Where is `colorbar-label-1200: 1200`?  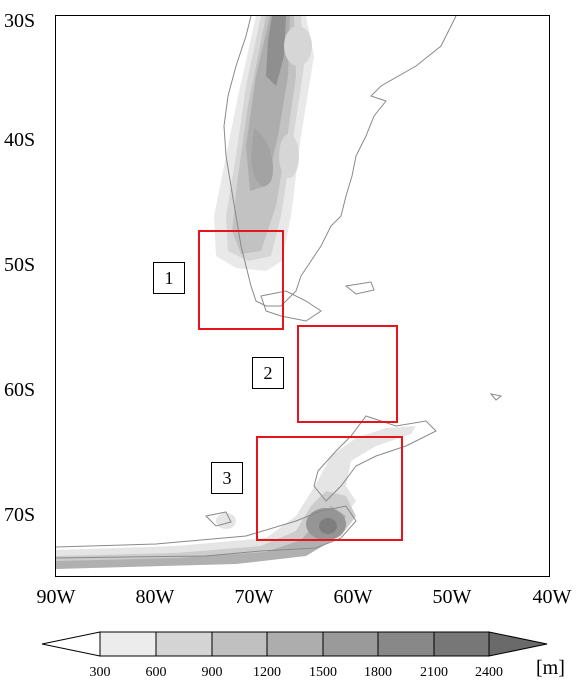
colorbar-label-1200: 1200 is located at coordinates (267, 672).